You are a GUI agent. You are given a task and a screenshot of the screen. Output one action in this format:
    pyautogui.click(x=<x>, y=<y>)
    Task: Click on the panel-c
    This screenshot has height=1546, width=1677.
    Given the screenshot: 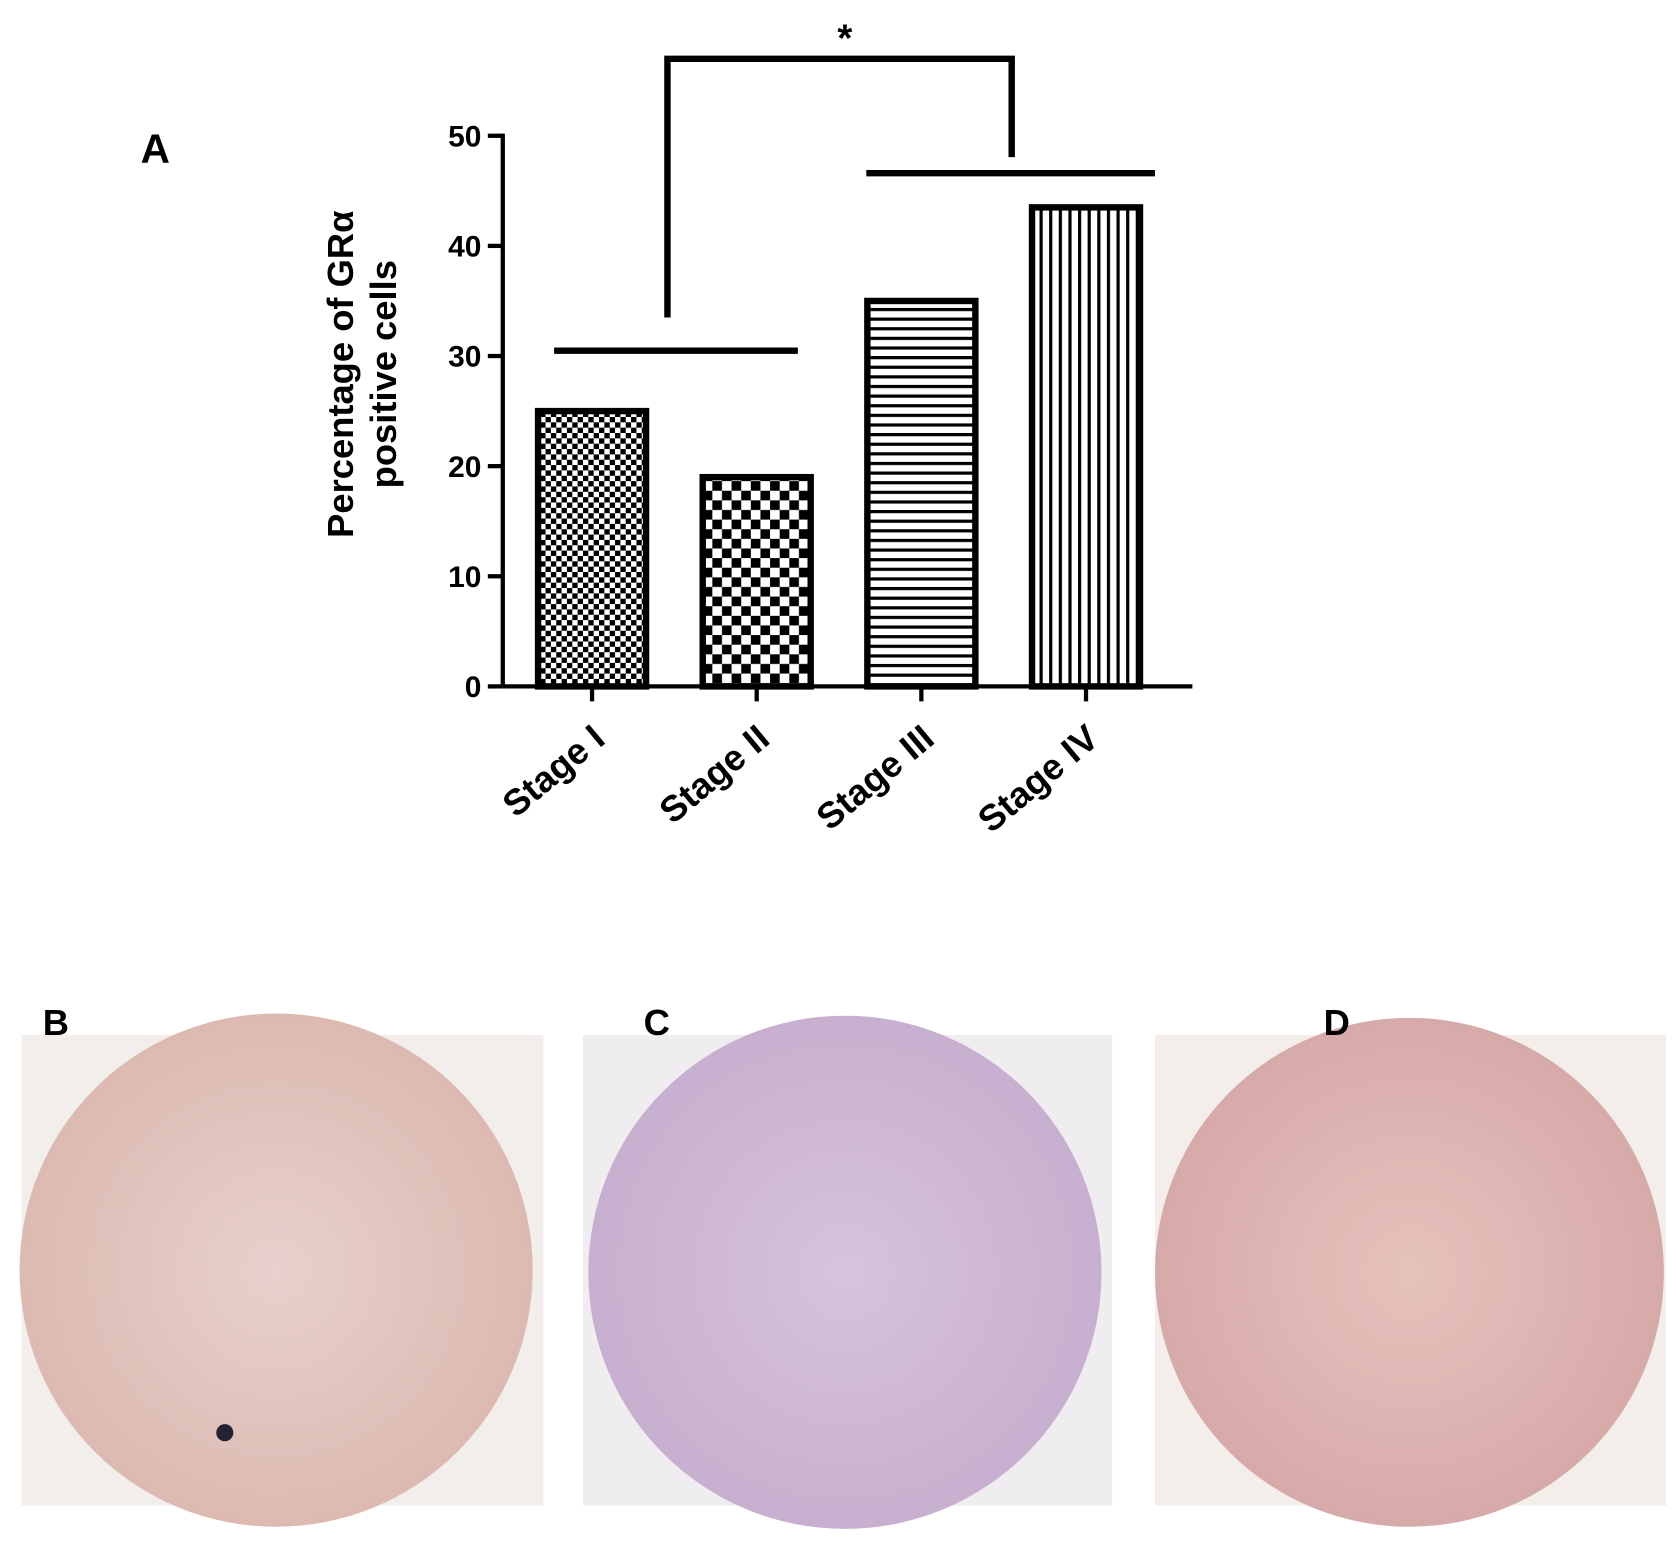 What is the action you would take?
    pyautogui.click(x=847, y=1272)
    